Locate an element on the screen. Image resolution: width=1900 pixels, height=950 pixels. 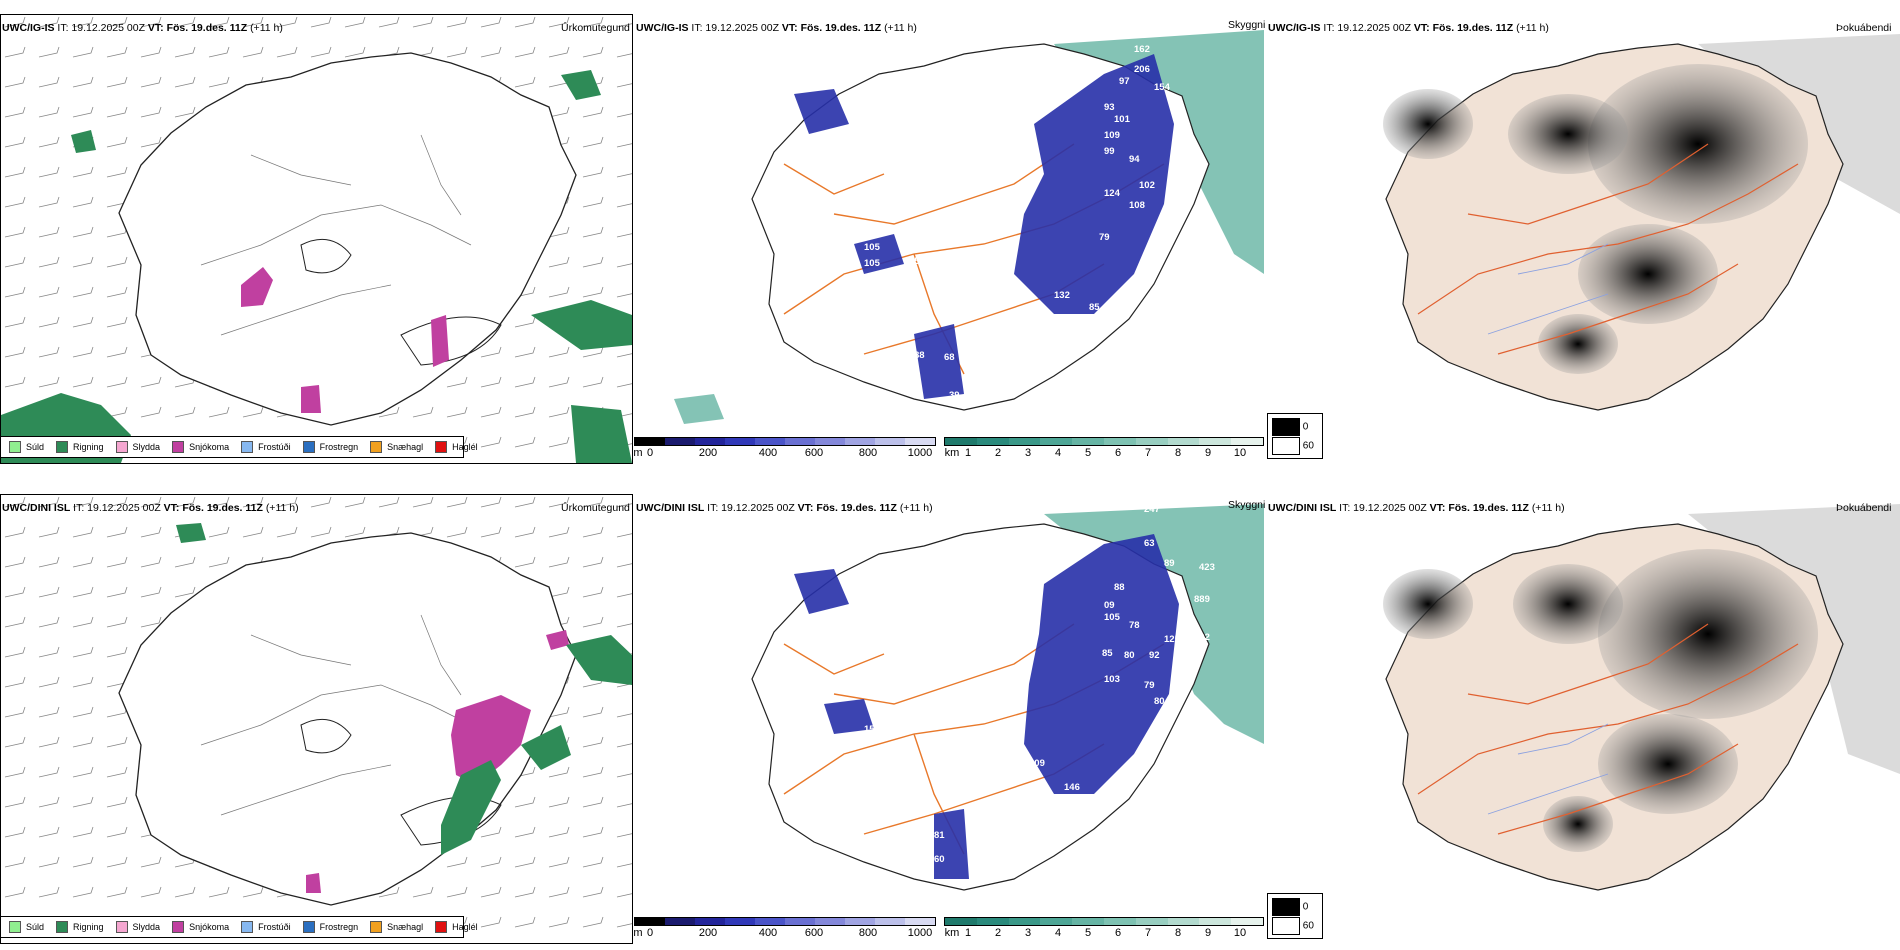
fog-panel-label: Þokuábendi is located at coordinates (1864, 508).